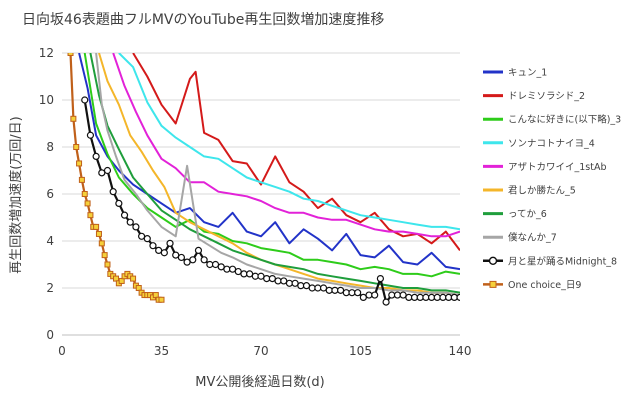 The image size is (640, 403). Describe the element at coordinates (161, 351) in the screenshot. I see `x-tick-label: 35` at that location.